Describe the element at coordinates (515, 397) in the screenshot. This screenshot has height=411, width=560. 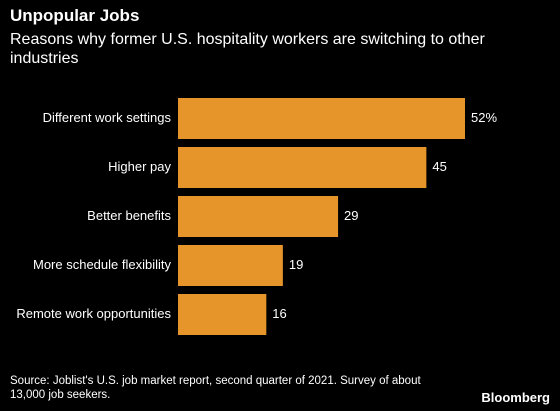
I see `bloomberg-logo: Bloomberg` at that location.